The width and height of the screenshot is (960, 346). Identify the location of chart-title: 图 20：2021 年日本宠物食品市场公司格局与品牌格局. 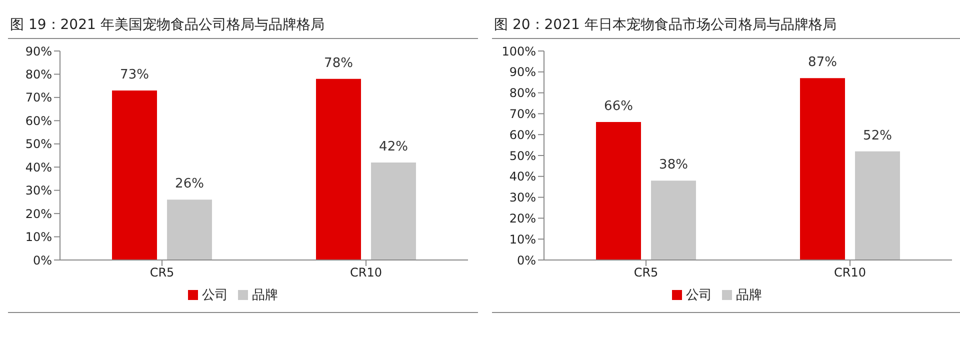
(726, 23).